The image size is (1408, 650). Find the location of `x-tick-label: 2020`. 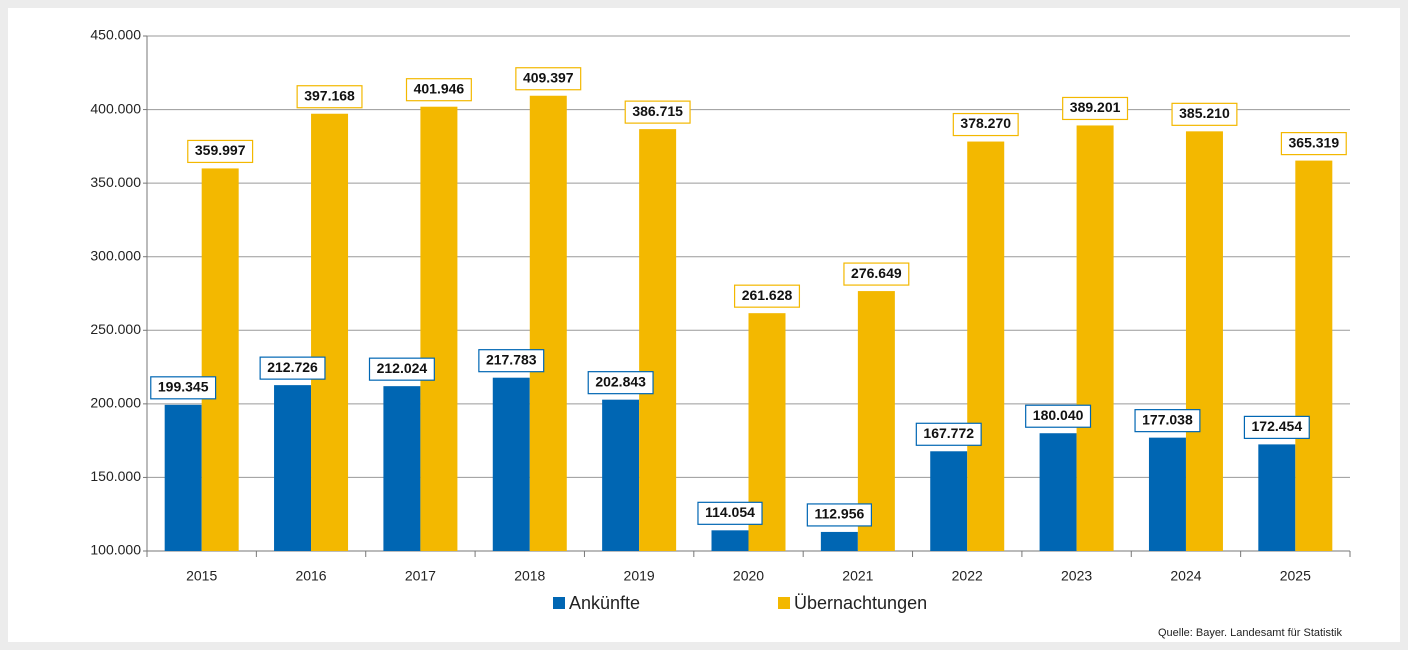

x-tick-label: 2020 is located at coordinates (748, 576).